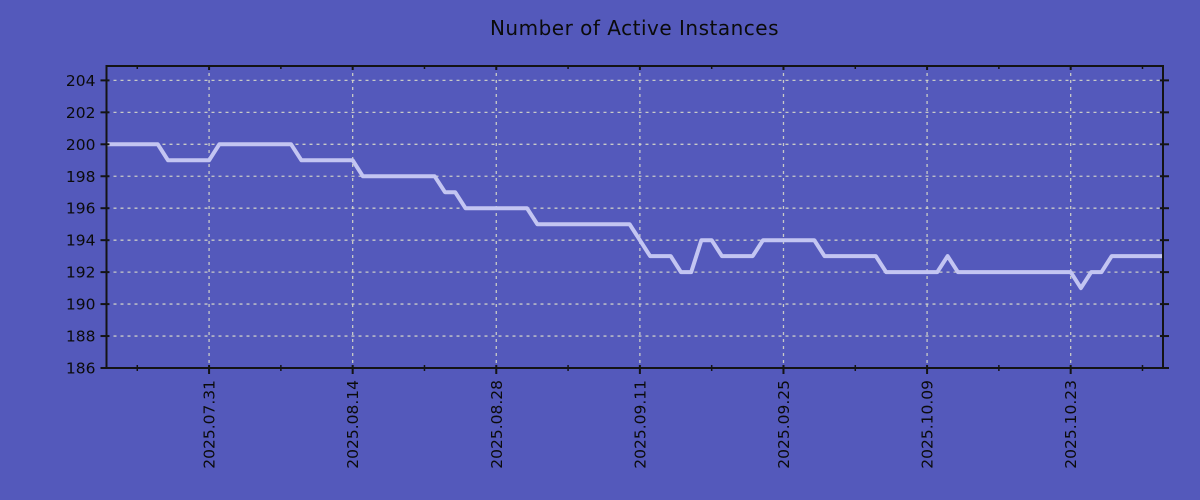  I want to click on y-tick-label: 198, so click(81, 177).